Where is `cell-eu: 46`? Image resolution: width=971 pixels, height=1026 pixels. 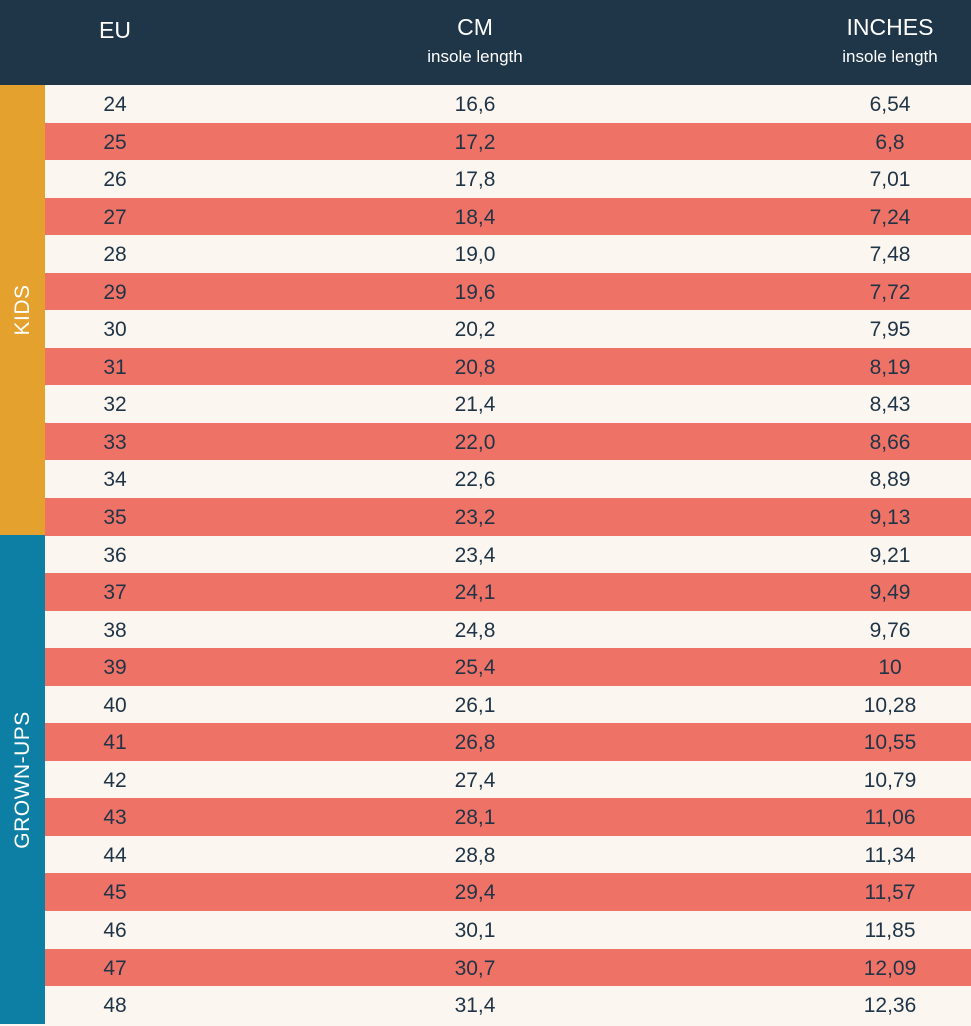 cell-eu: 46 is located at coordinates (115, 931).